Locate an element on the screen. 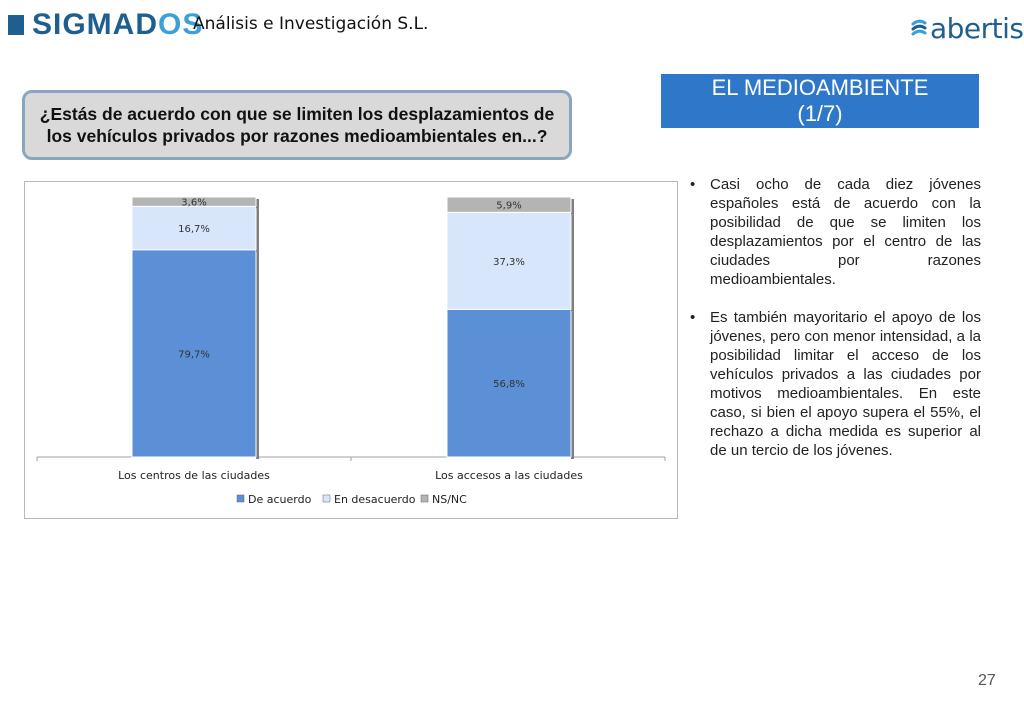  data-label: 16,7% is located at coordinates (194, 229).